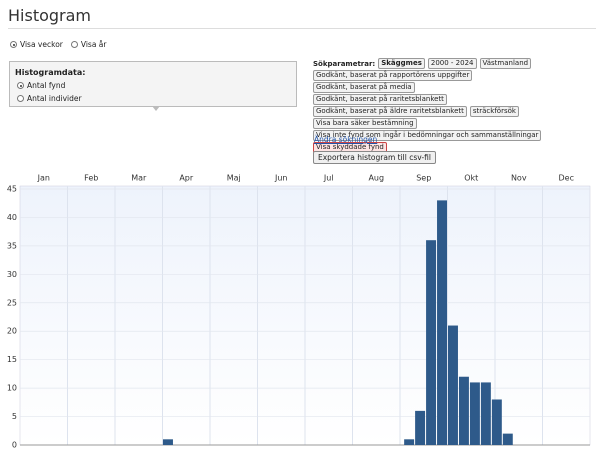  Describe the element at coordinates (93, 44) in the screenshot. I see `radio-label: Visa år` at that location.